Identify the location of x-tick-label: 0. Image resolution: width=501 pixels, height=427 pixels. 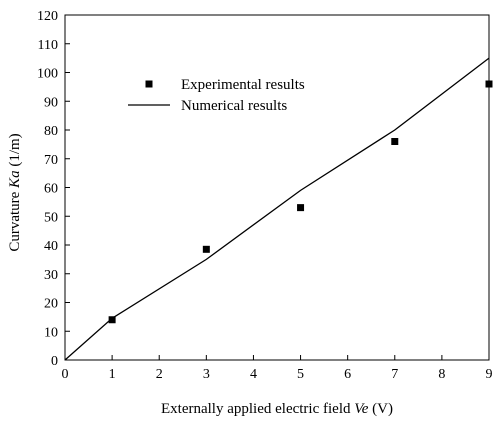
(65, 374).